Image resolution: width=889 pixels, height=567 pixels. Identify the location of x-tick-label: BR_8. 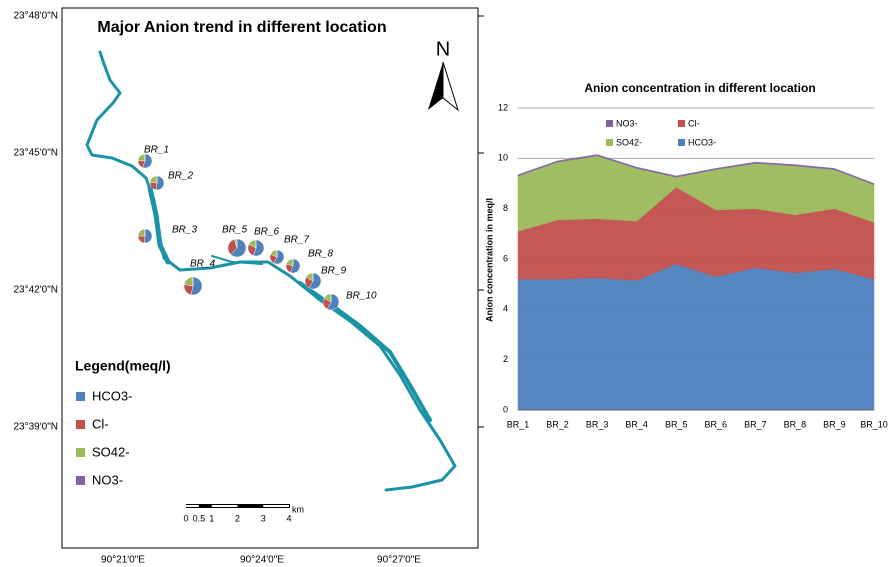
(795, 424).